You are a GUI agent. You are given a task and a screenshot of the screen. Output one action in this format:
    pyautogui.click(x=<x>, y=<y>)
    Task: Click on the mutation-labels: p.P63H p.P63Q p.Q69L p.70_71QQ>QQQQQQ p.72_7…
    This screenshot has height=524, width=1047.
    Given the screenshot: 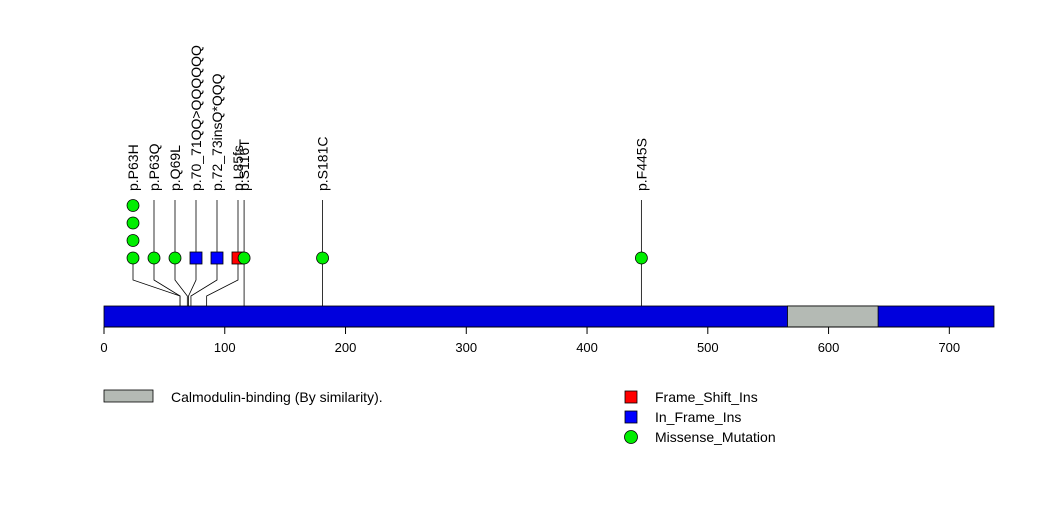 What is the action you would take?
    pyautogui.click(x=387, y=118)
    